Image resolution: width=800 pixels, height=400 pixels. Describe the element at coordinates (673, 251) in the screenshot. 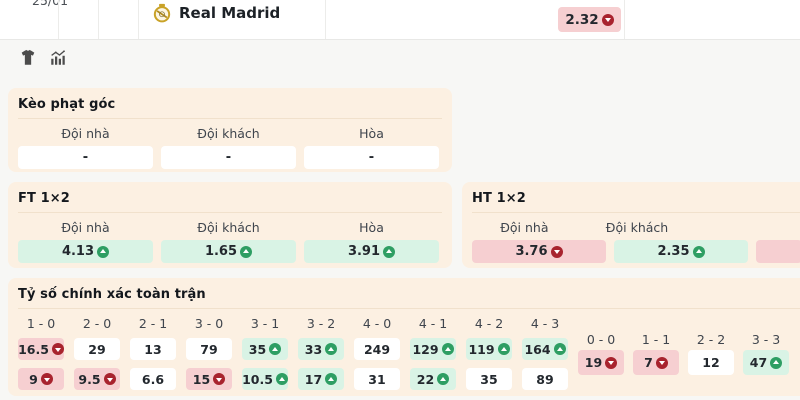

I see `odds-value: 2.35` at that location.